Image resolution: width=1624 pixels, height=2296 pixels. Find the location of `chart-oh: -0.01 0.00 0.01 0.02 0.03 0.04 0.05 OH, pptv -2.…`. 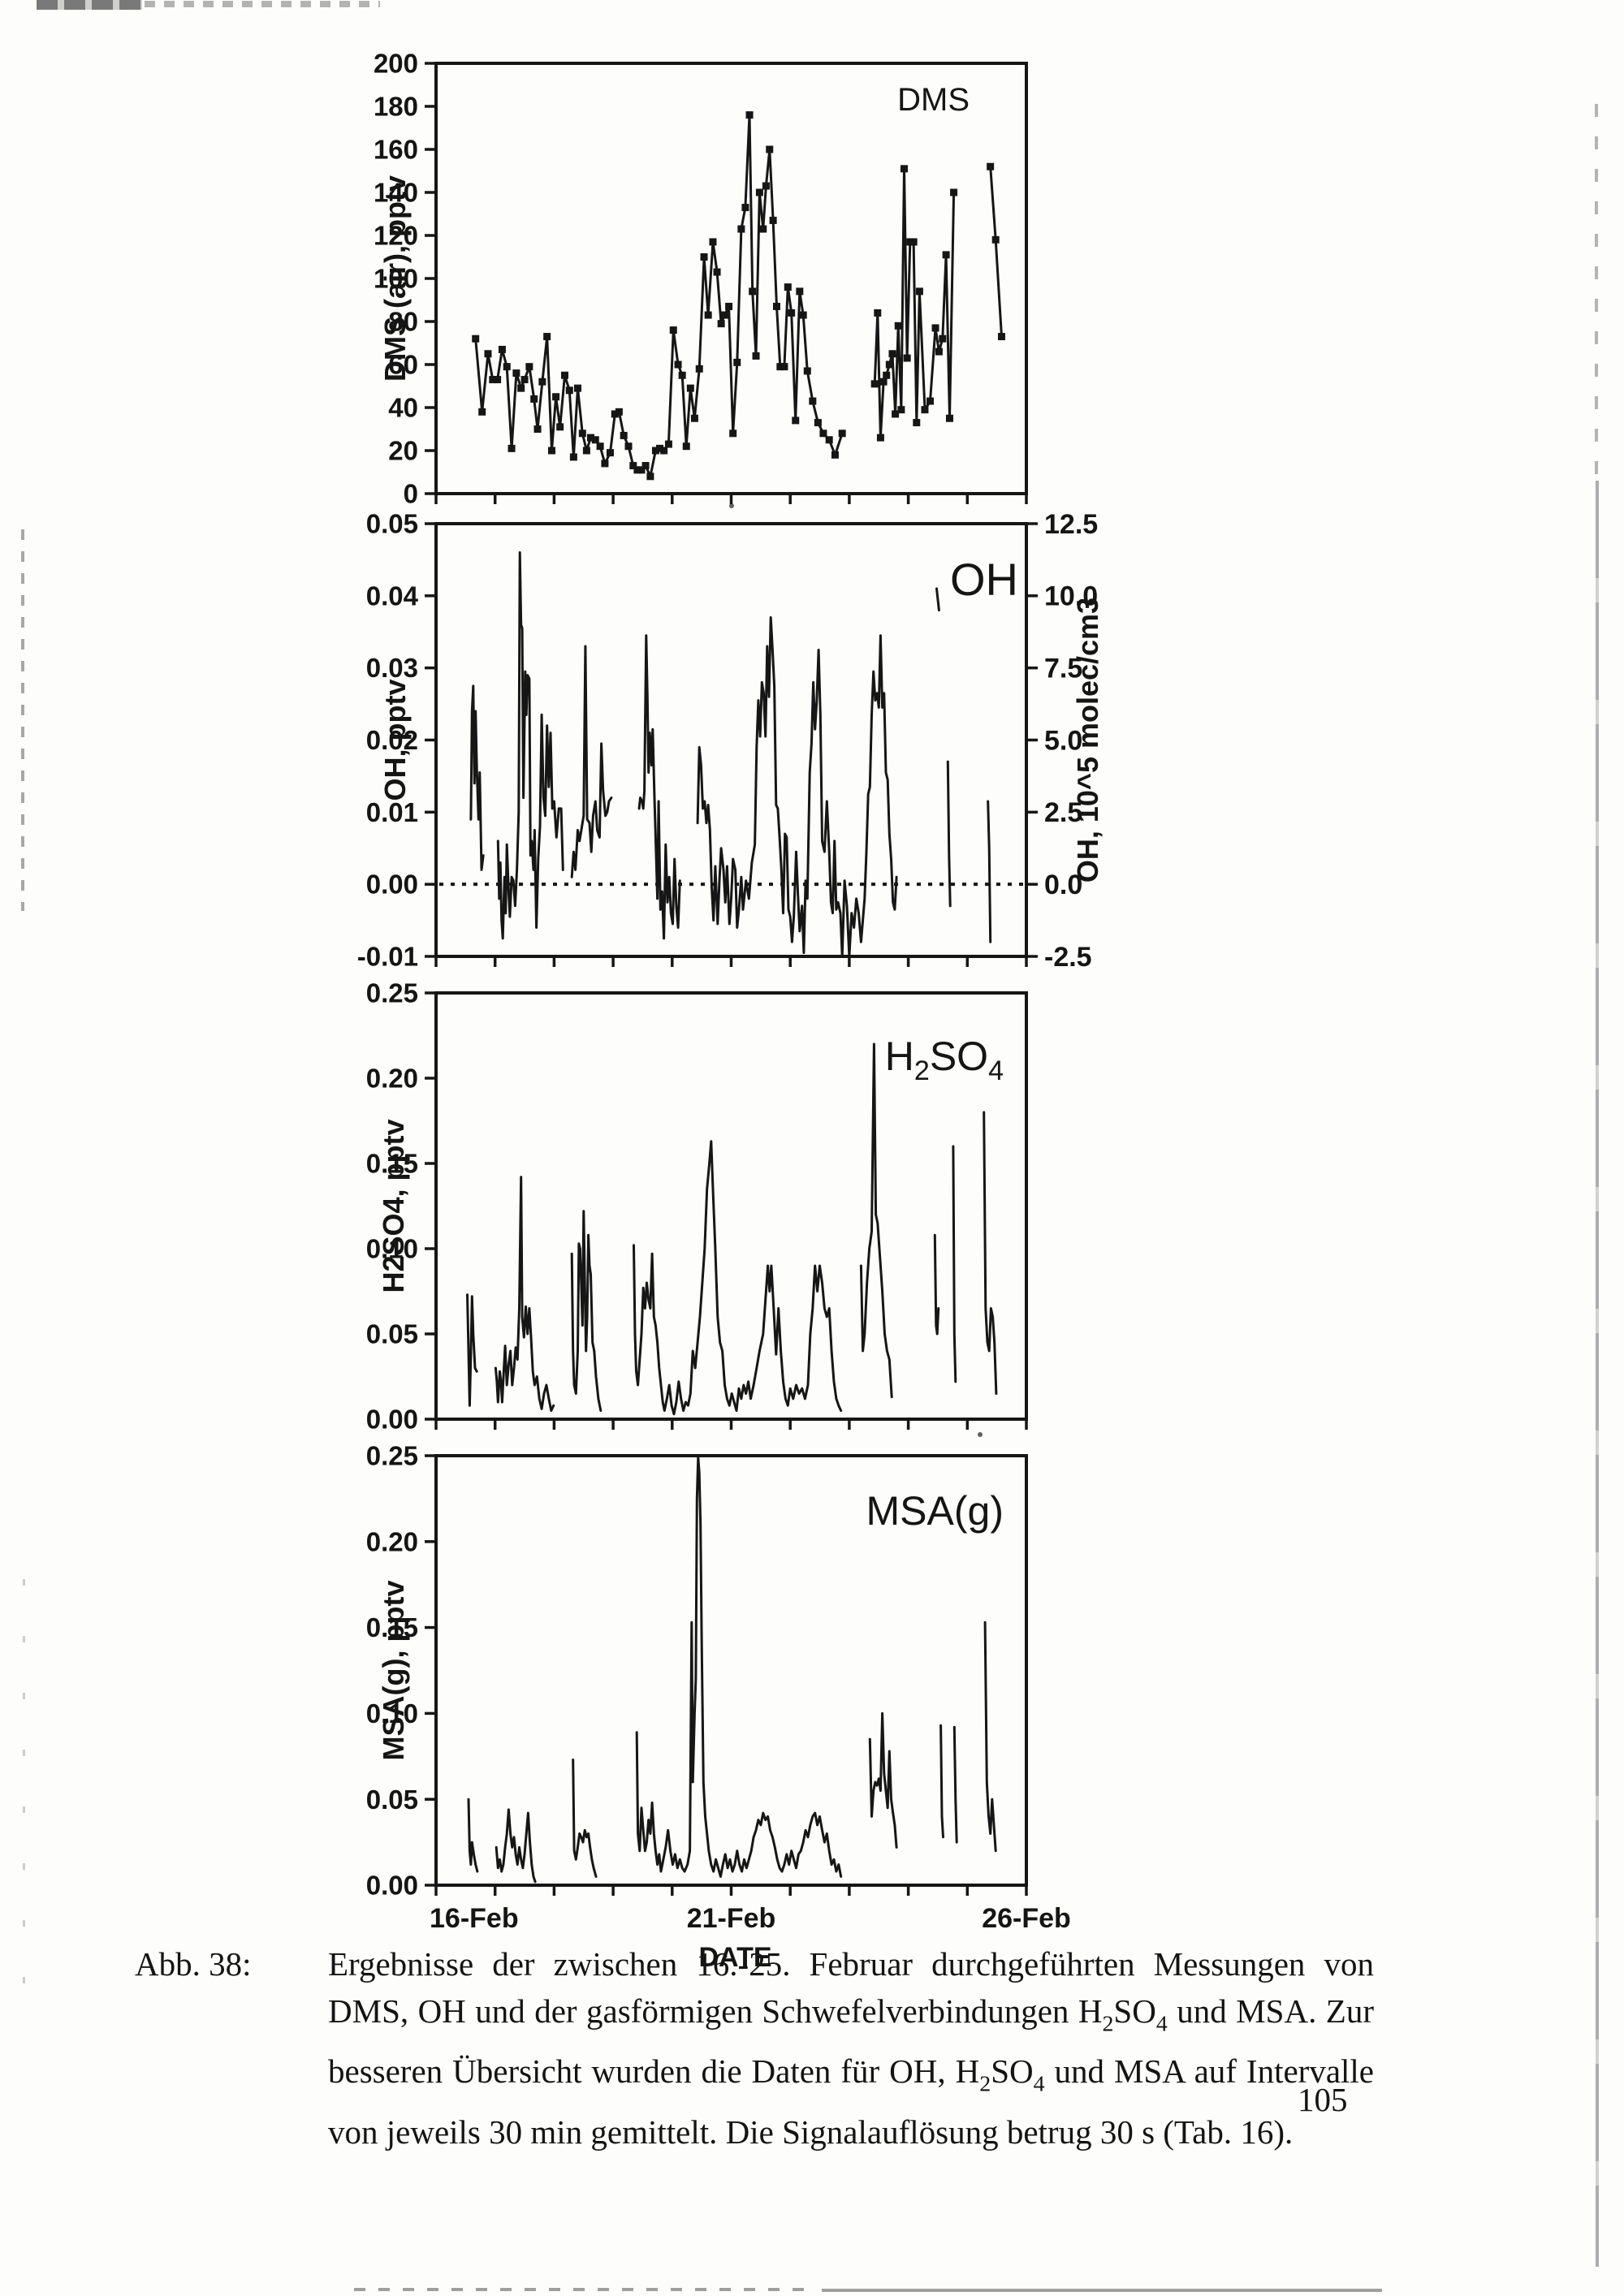

chart-oh: -0.01 0.00 0.01 0.02 0.03 0.04 0.05 OH, pptv -2.… is located at coordinates (731, 741).